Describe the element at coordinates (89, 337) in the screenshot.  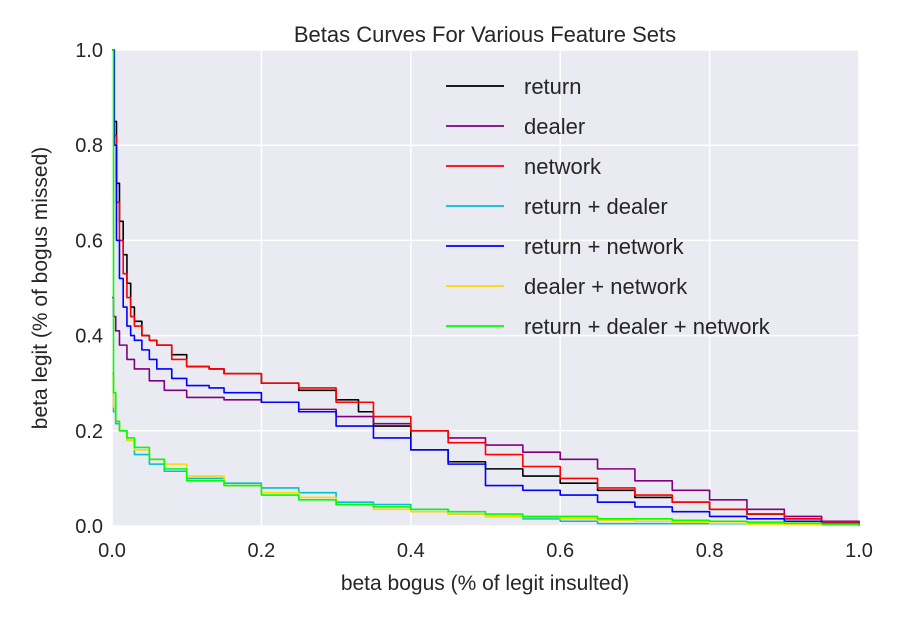
I see `y-tick-label: 0.4` at that location.